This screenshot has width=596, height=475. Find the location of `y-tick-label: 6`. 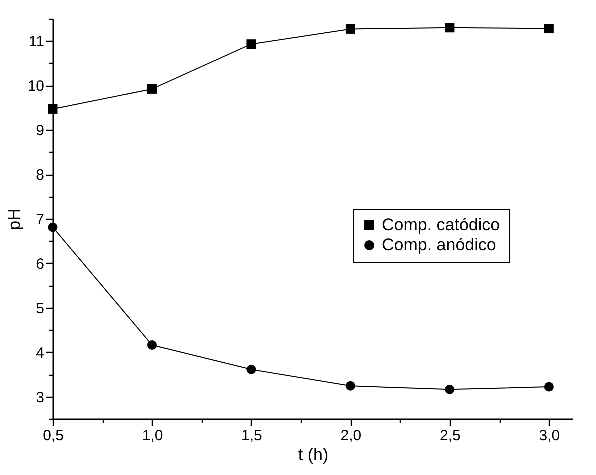

y-tick-label: 6 is located at coordinates (40, 264).